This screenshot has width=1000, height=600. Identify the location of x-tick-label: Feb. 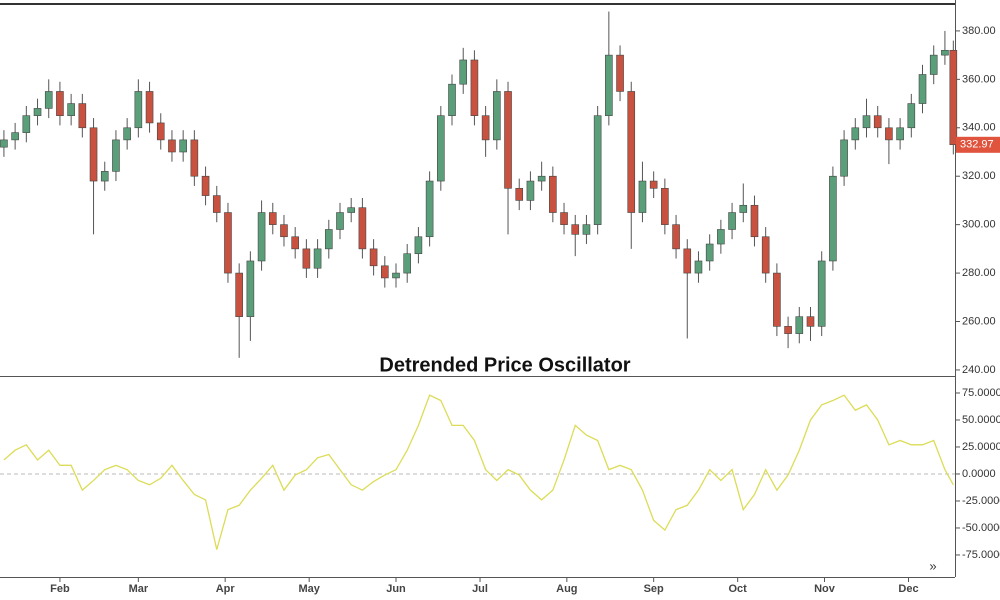
(60, 589).